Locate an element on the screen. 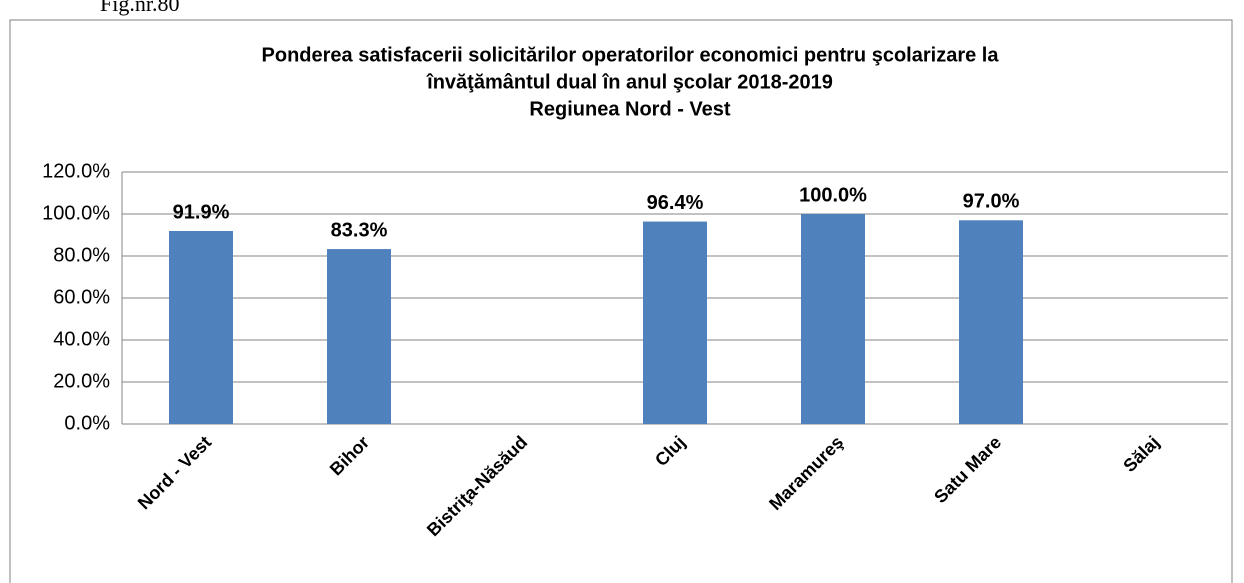 Image resolution: width=1244 pixels, height=583 pixels. x-tick-label: Maramureş is located at coordinates (806, 473).